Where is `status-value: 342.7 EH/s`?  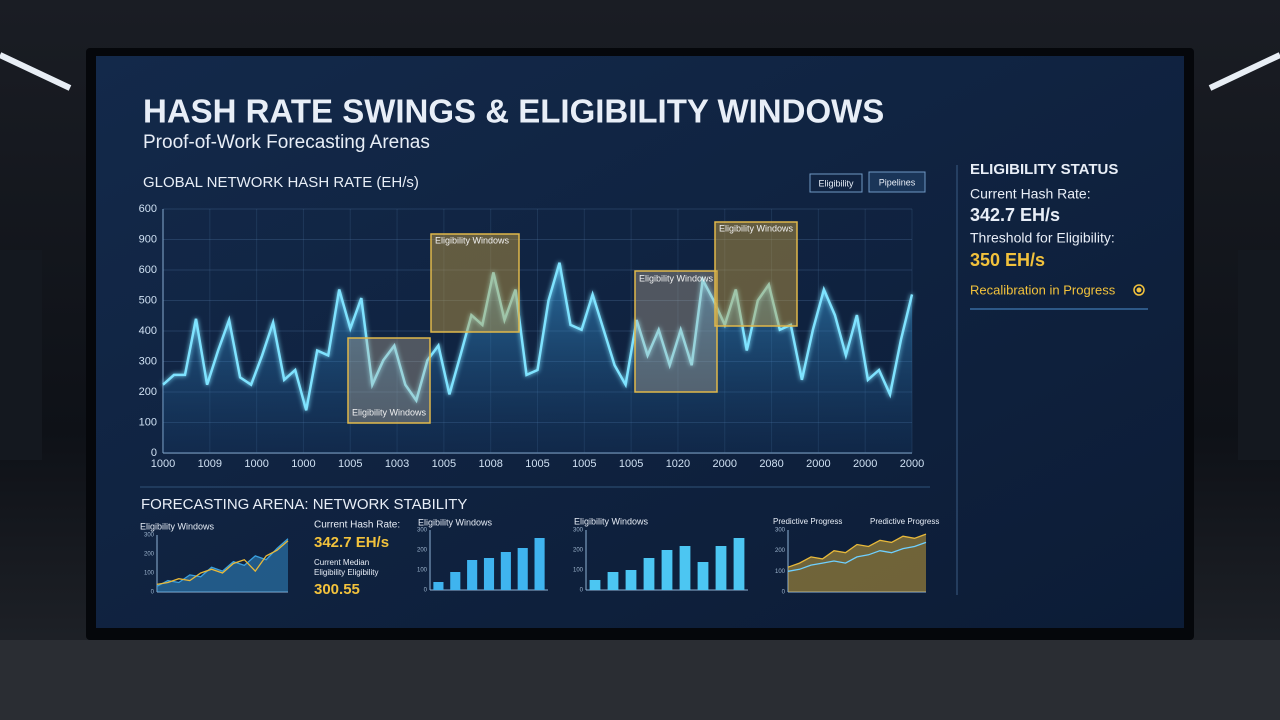 status-value: 342.7 EH/s is located at coordinates (1015, 215).